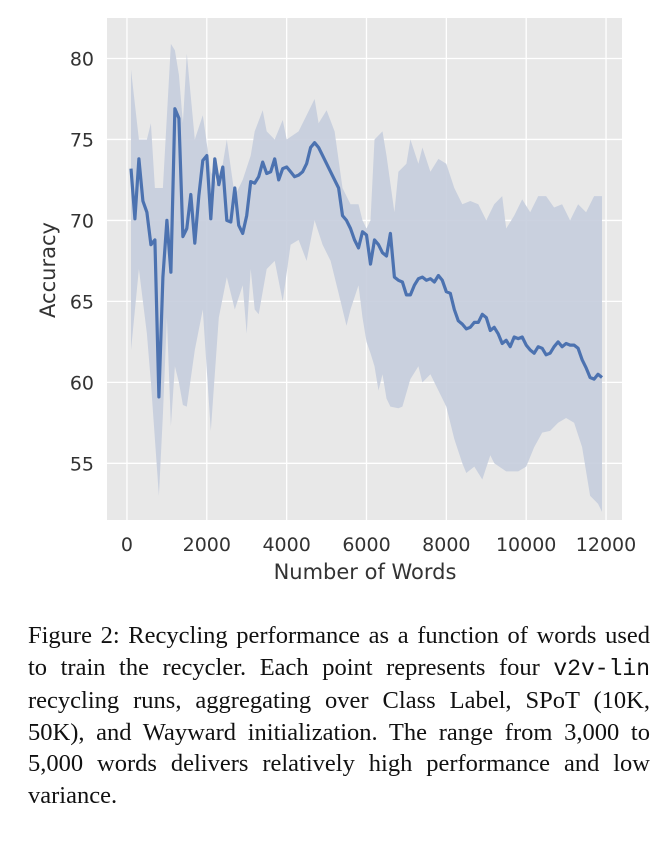 Image resolution: width=671 pixels, height=849 pixels. Describe the element at coordinates (48, 270) in the screenshot. I see `y-axis-label: Accuracy` at that location.